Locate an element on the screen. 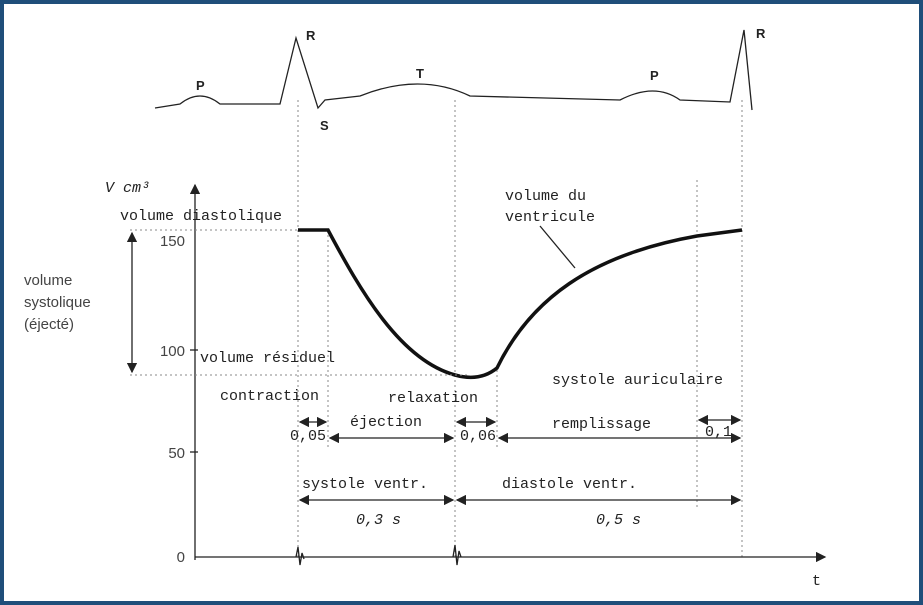  y-tick-label: 0 is located at coordinates (181, 557).